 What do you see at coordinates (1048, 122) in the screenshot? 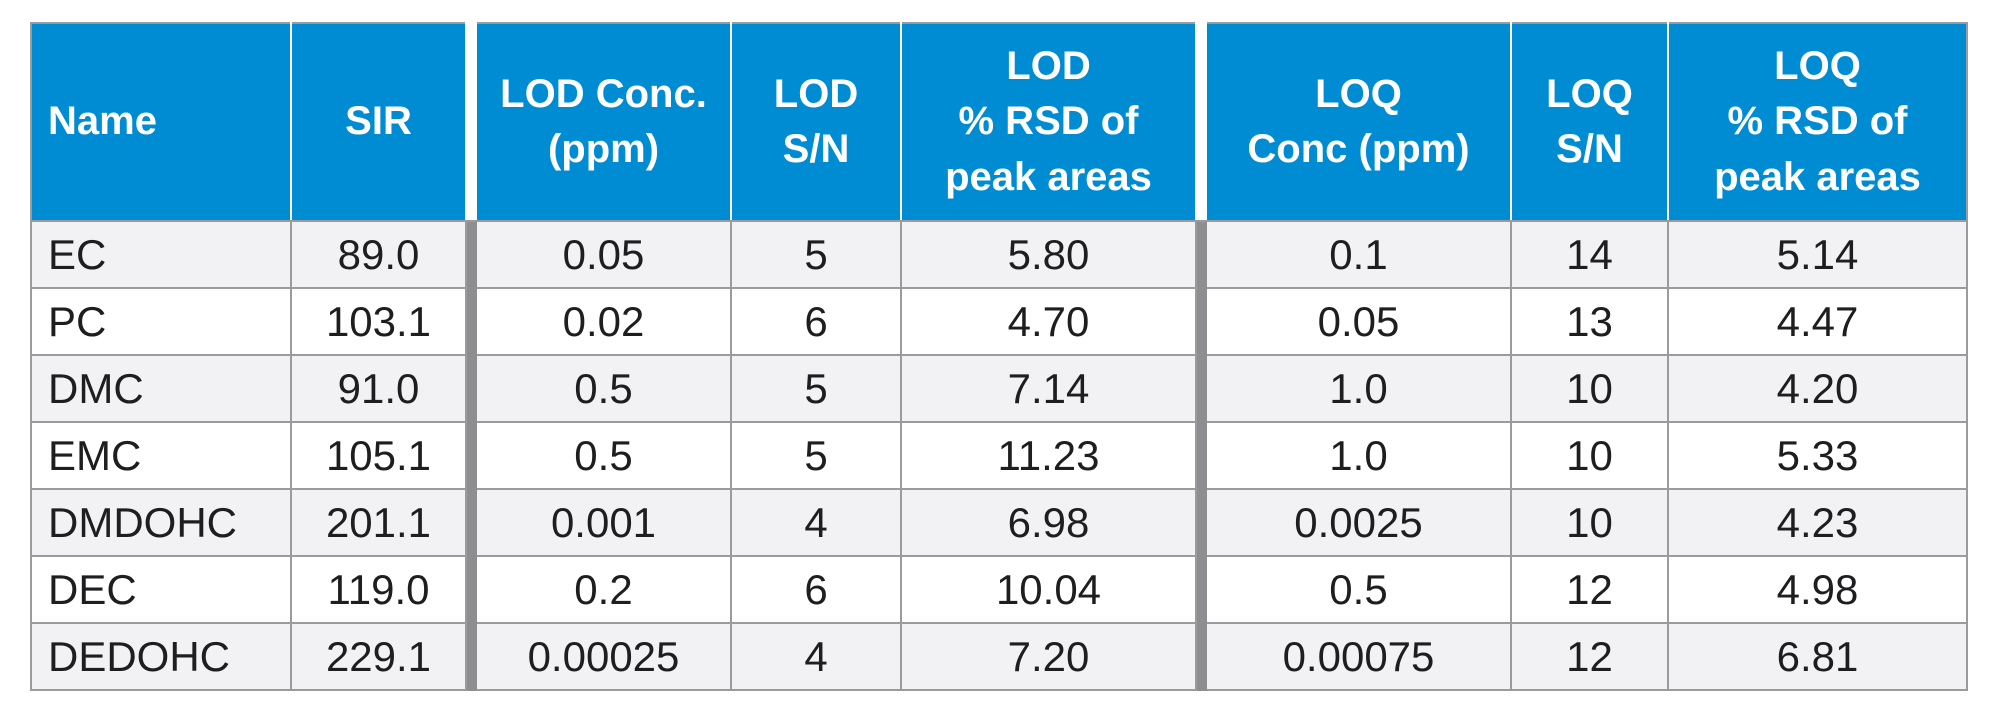
I see `column-header-lod-rsd: LOD % RSD of peak areas` at bounding box center [1048, 122].